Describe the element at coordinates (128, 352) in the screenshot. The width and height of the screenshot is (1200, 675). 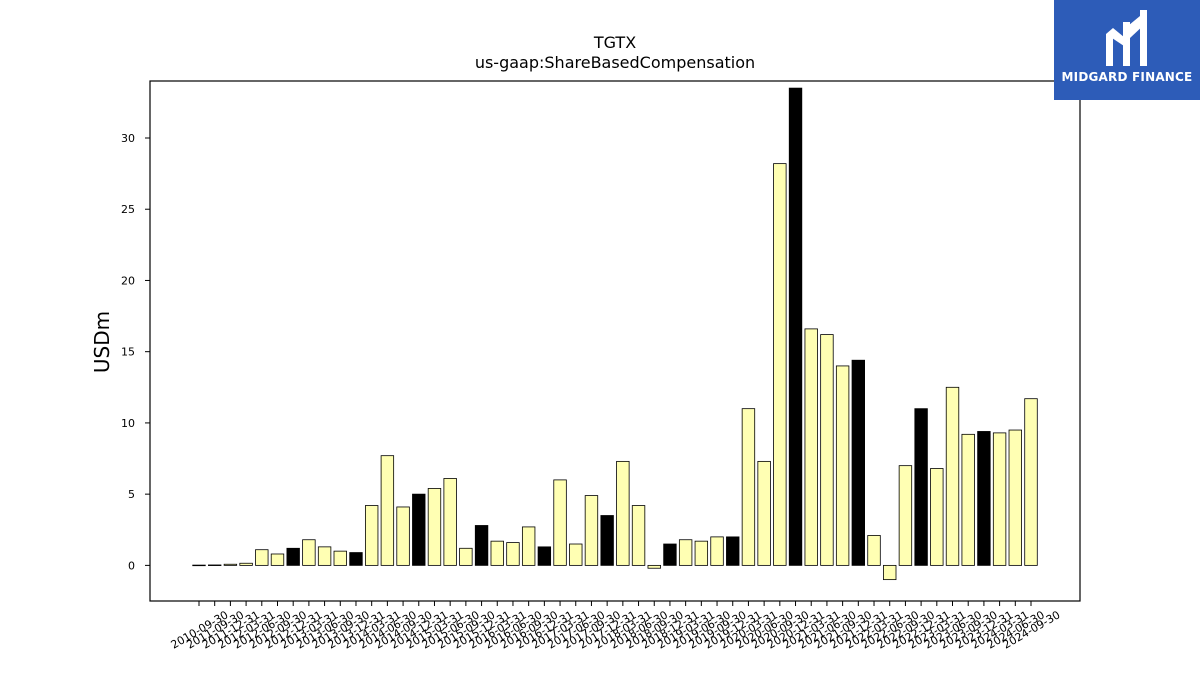
I see `y-tick-label: 15` at that location.